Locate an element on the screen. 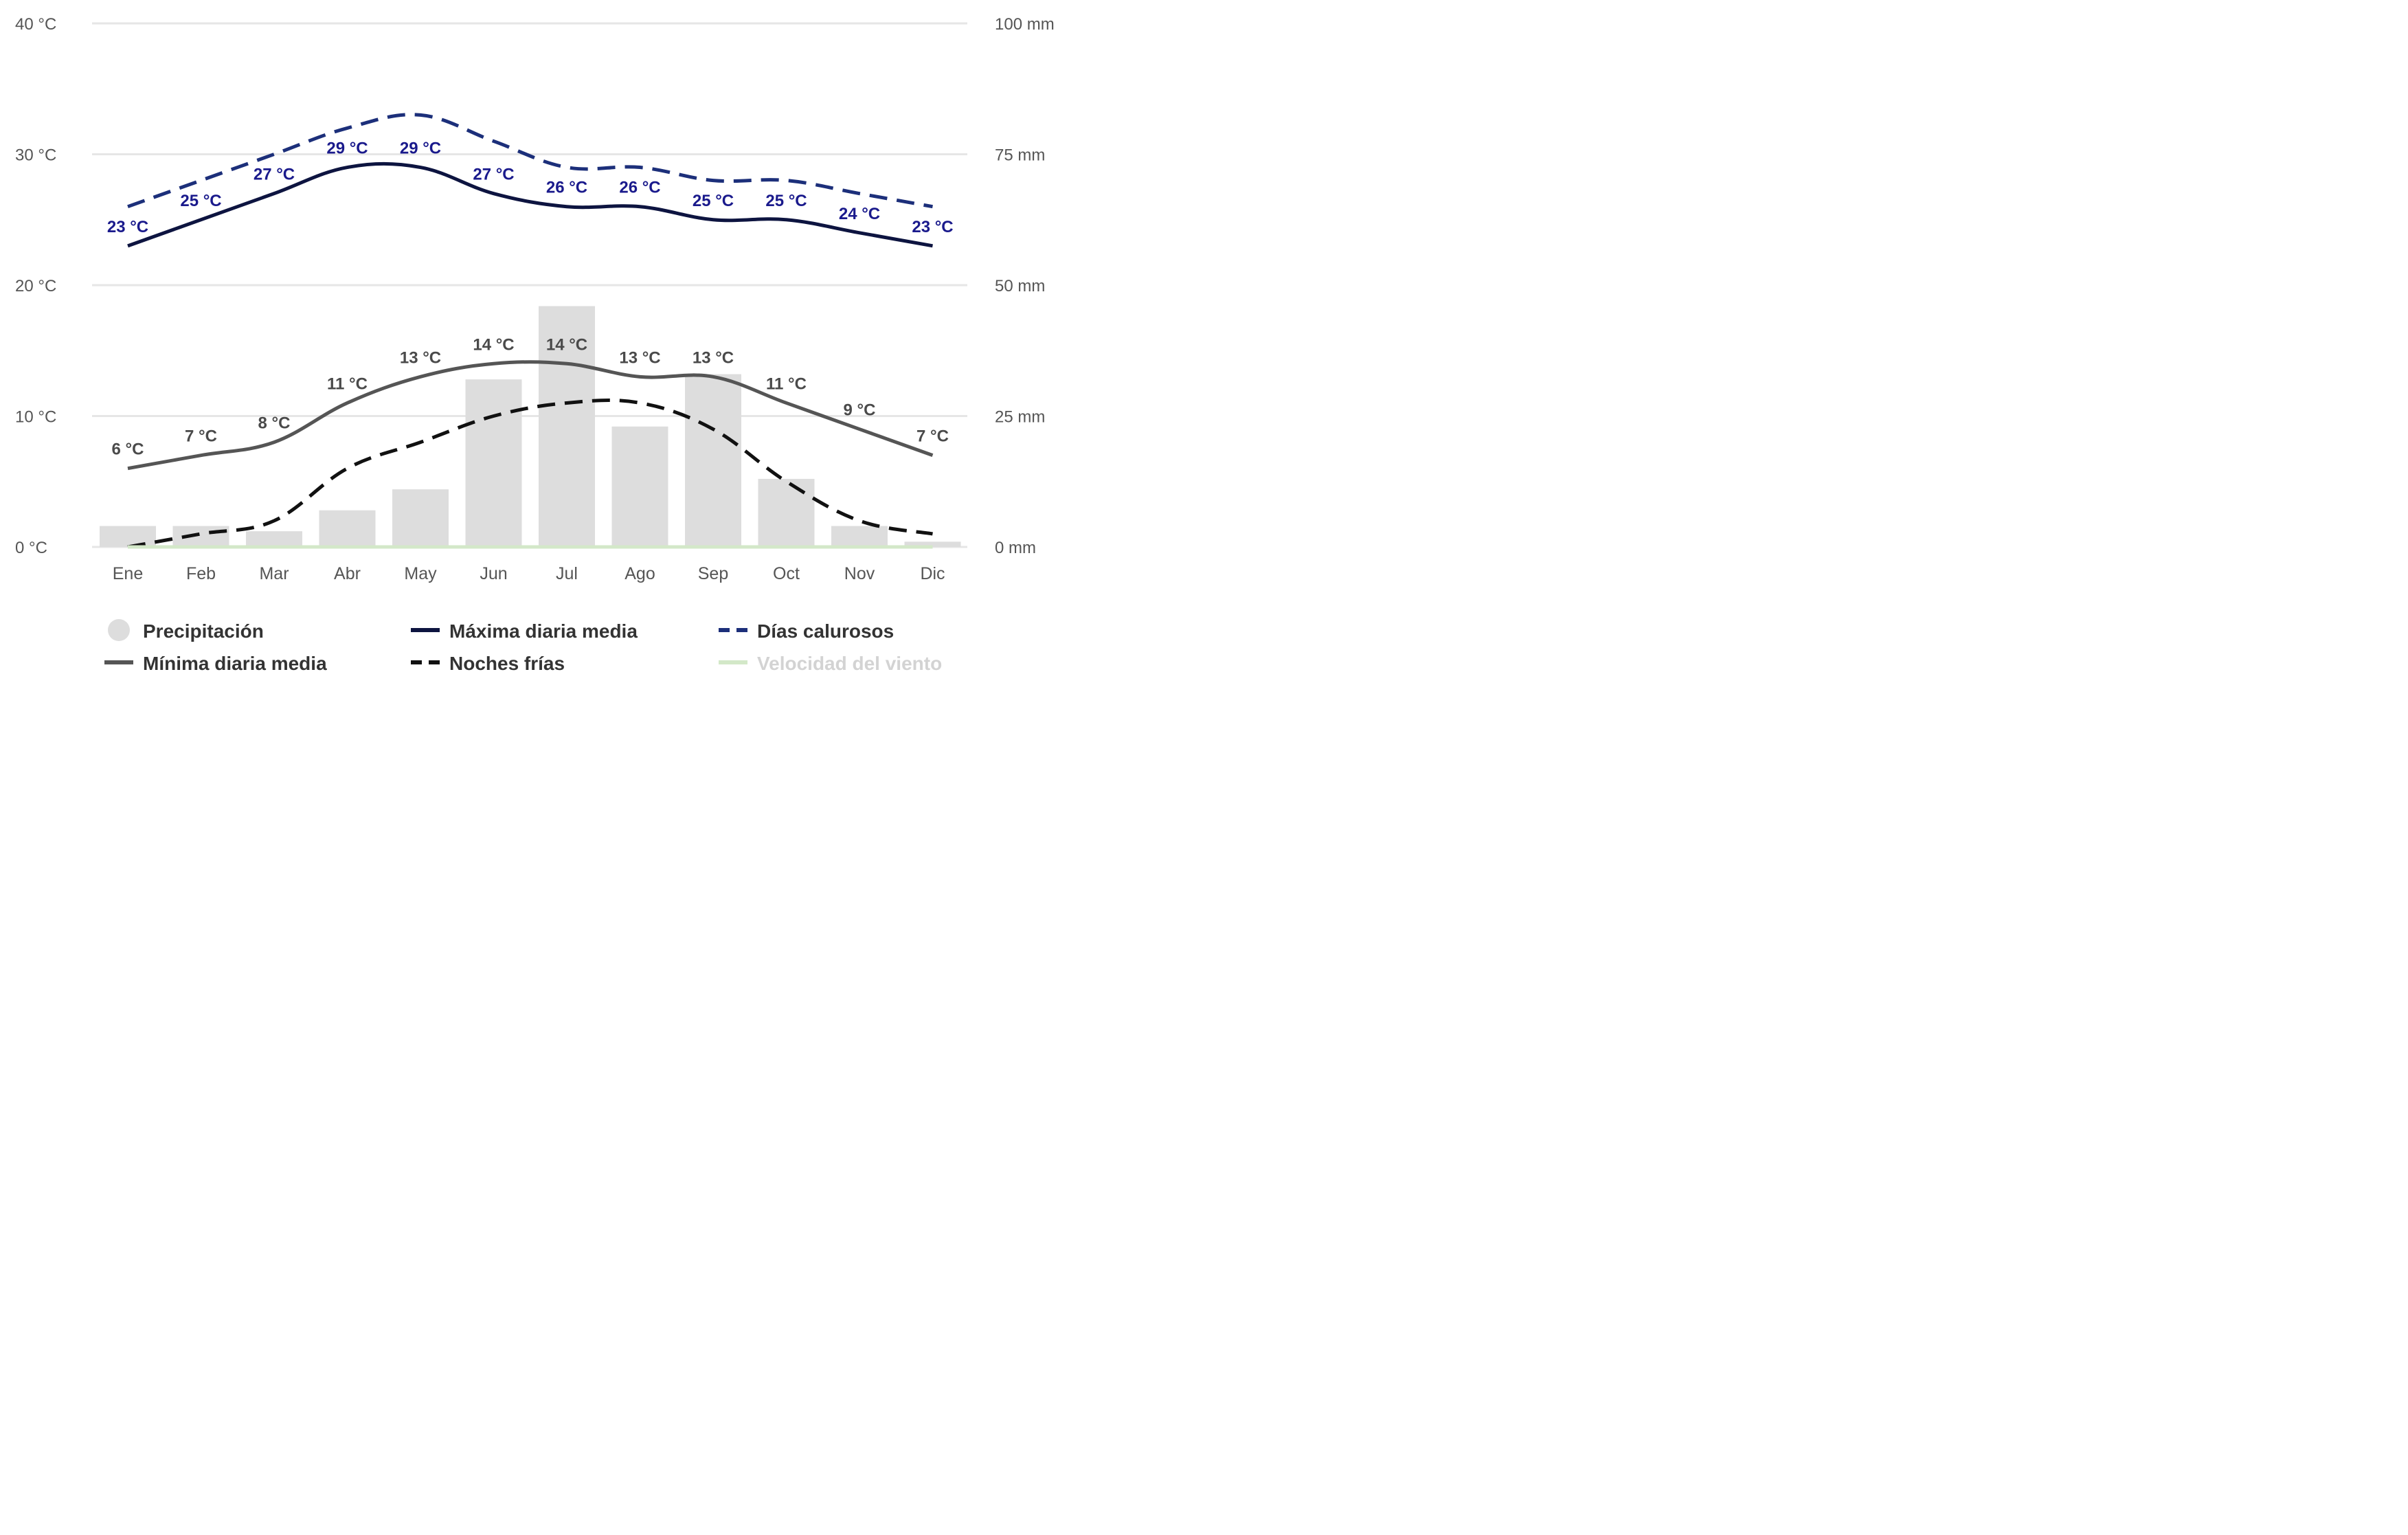 The image size is (2408, 1535). left-tick-label: 10 °C is located at coordinates (35, 417).